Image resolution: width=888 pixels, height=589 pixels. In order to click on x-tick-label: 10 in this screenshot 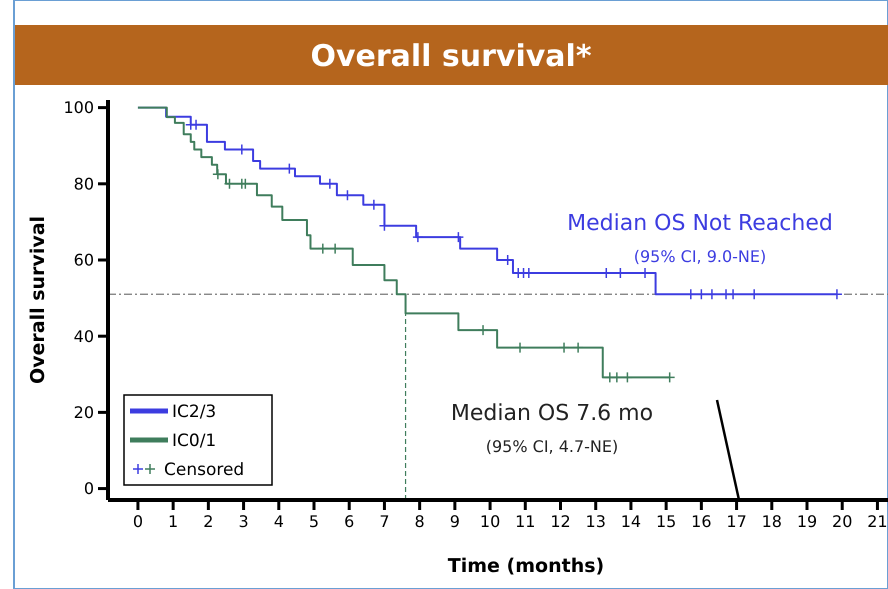, I will do `click(490, 521)`.